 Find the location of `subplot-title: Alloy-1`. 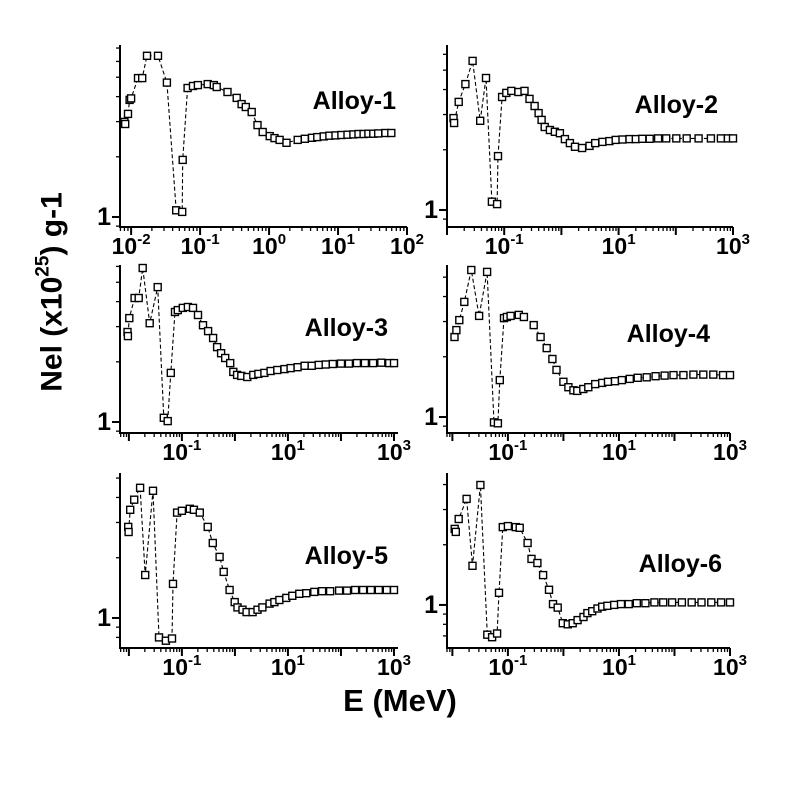

subplot-title: Alloy-1 is located at coordinates (354, 101).